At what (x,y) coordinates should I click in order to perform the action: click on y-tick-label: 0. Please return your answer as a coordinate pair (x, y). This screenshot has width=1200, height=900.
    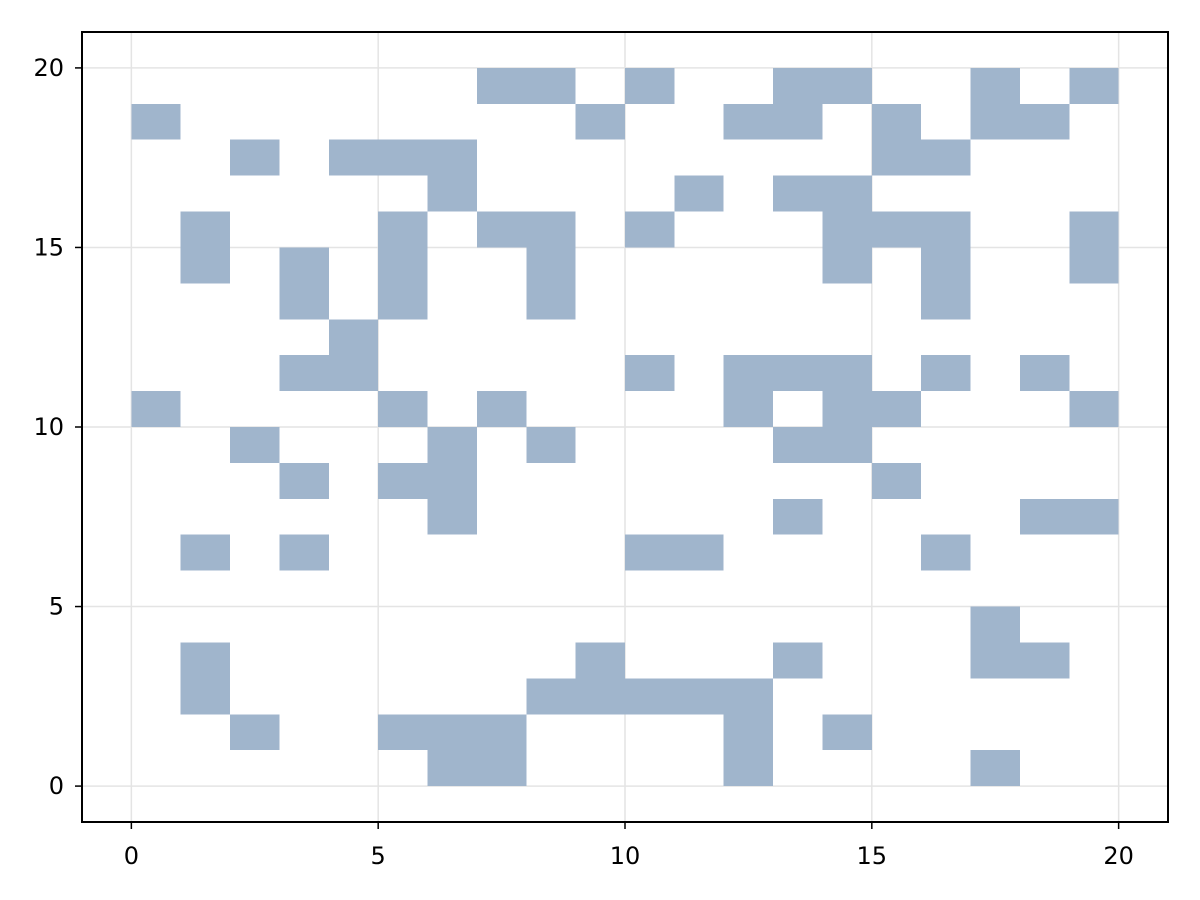
    Looking at the image, I should click on (56, 786).